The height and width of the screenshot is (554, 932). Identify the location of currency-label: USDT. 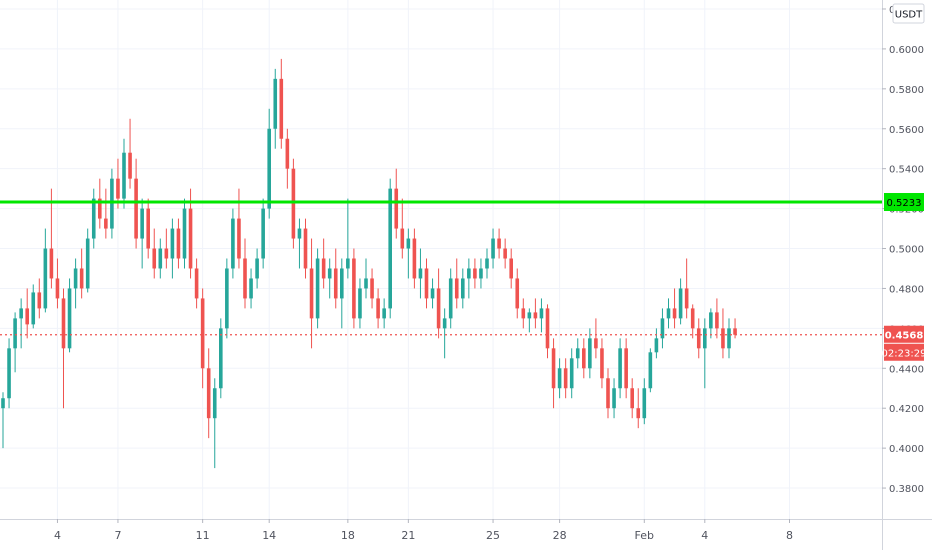
(908, 13).